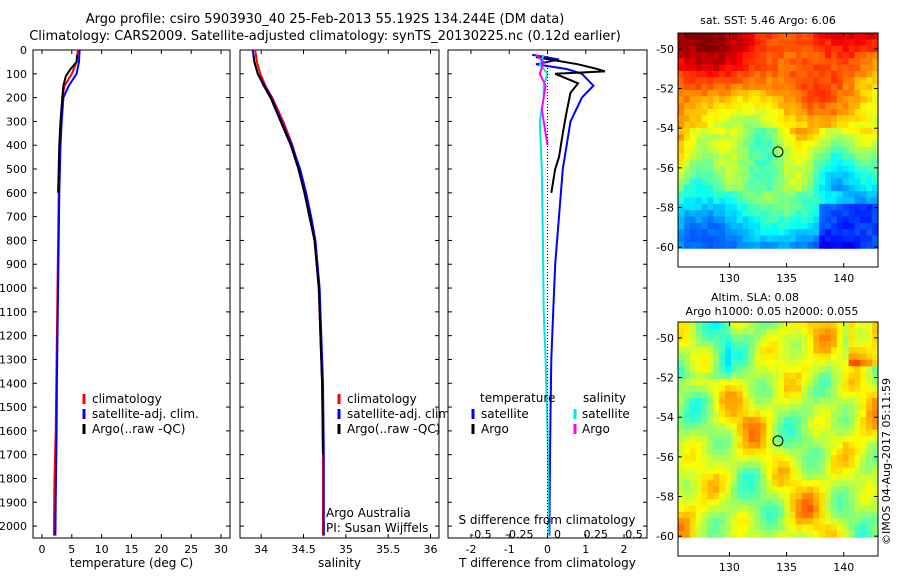 The width and height of the screenshot is (900, 580). I want to click on difference-xlabel: T difference from climatology, so click(547, 563).